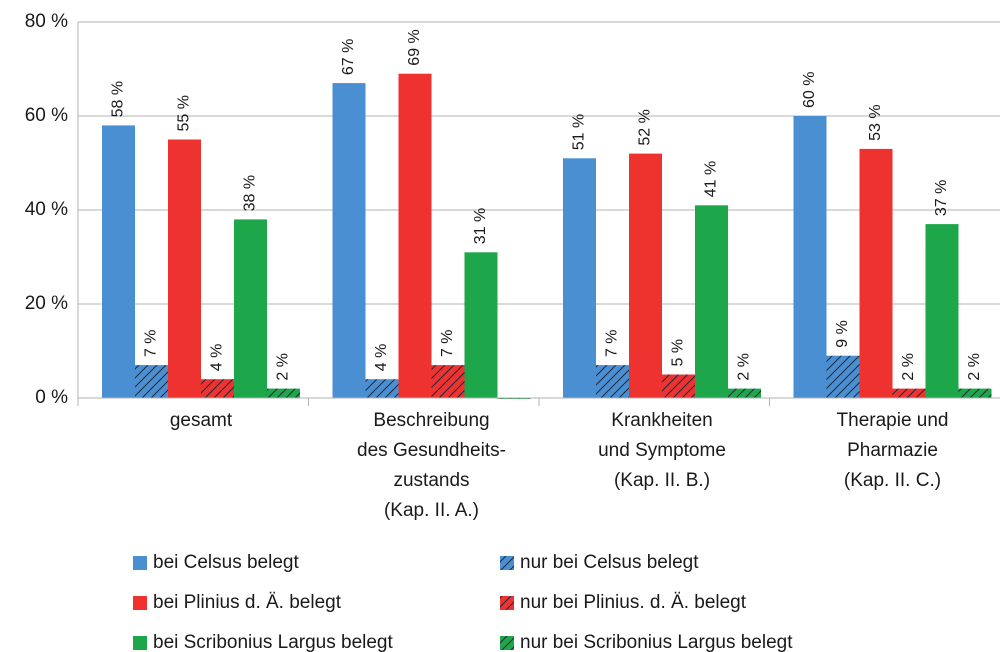  Describe the element at coordinates (892, 480) in the screenshot. I see `x-tick-label: (Kap. II. C.)` at that location.